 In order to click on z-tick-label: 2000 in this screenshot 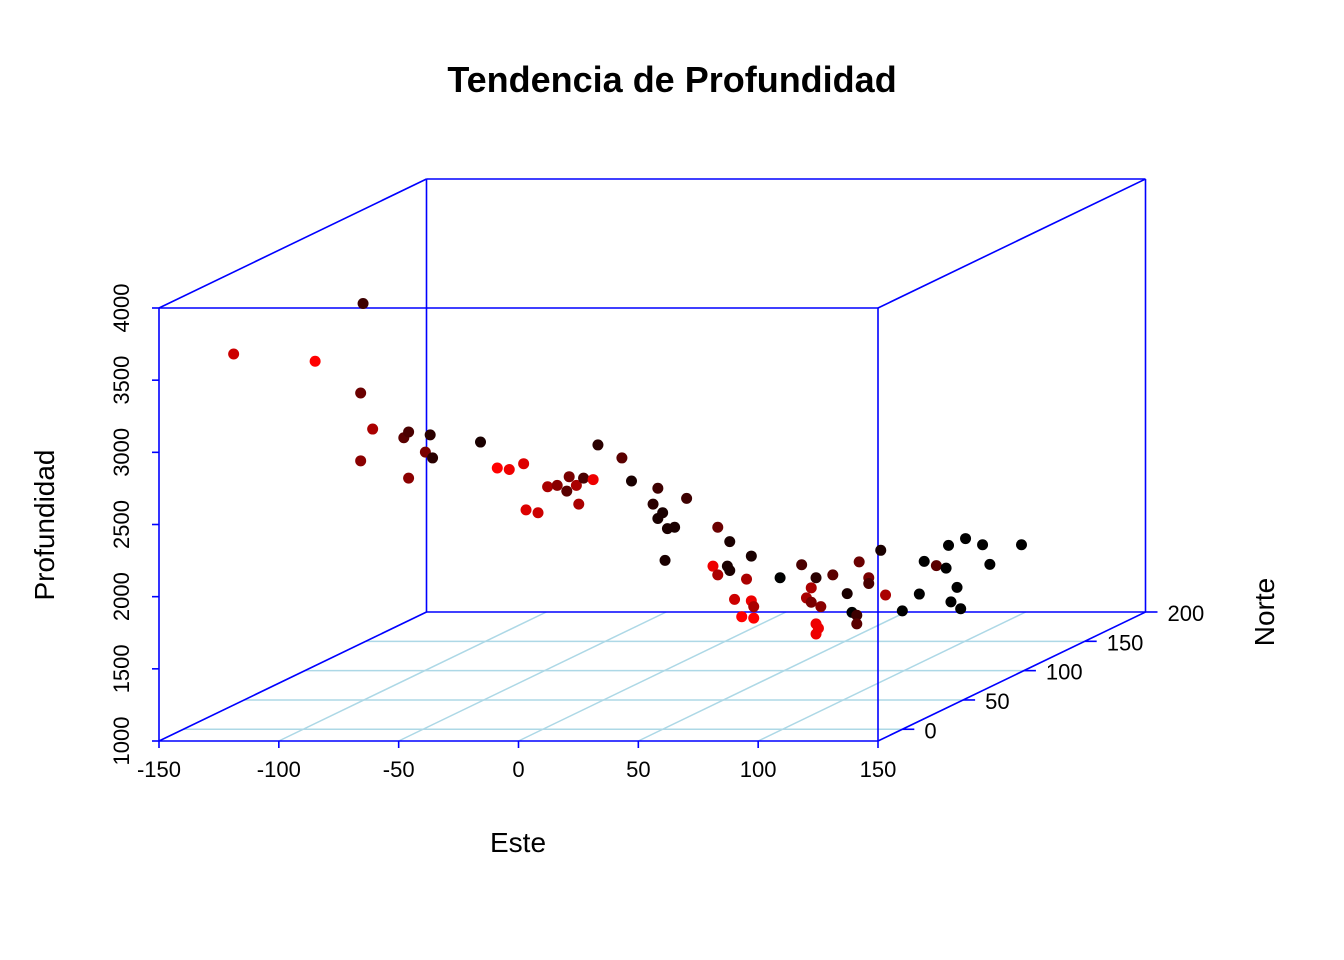, I will do `click(121, 596)`.